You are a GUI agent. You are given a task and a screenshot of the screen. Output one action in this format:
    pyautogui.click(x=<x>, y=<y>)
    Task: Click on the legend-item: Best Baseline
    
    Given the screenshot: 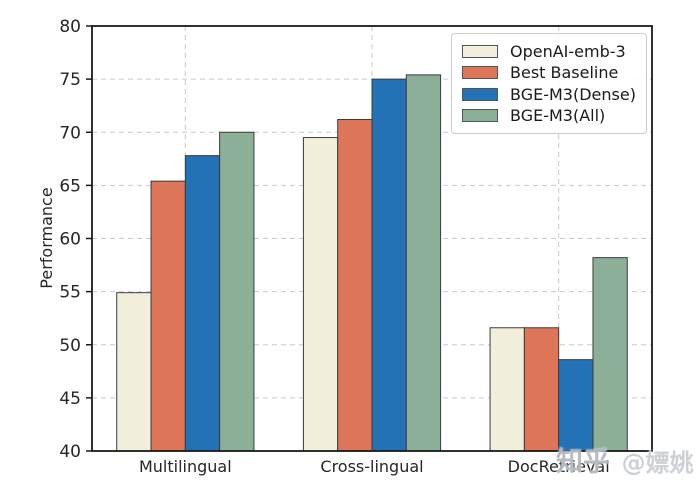 What is the action you would take?
    pyautogui.click(x=549, y=72)
    